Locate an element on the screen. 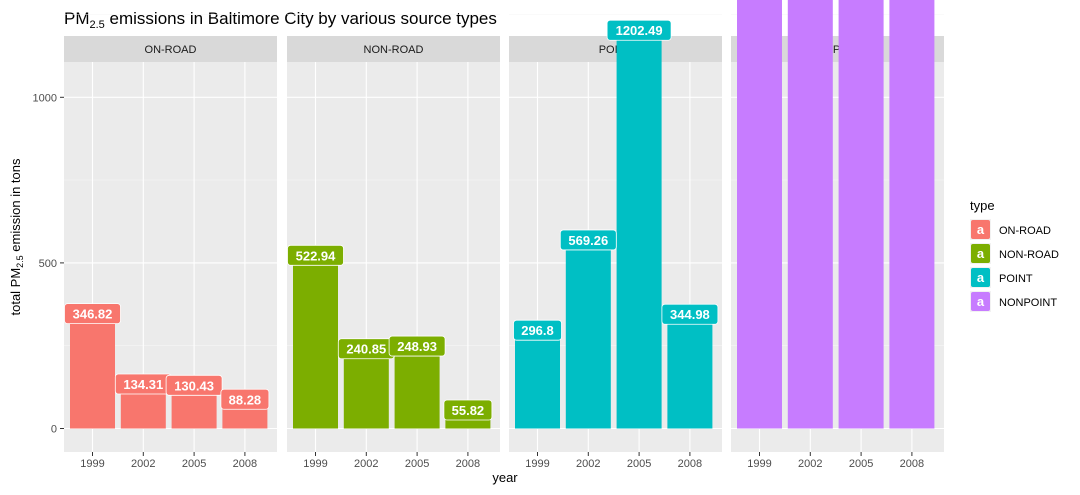  data-label: 569.26 is located at coordinates (588, 240).